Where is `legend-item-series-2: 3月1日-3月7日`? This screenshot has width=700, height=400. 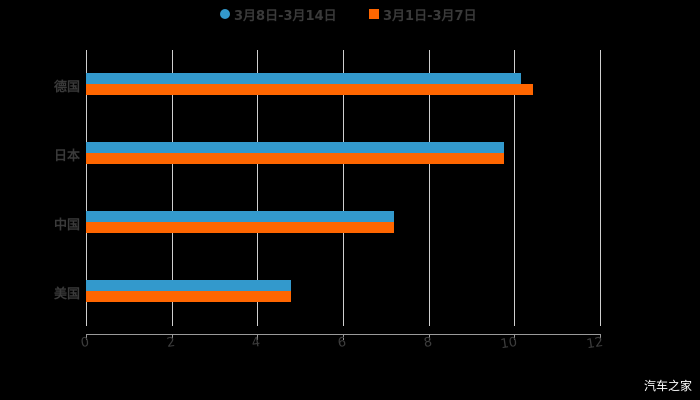 legend-item-series-2: 3月1日-3月7日 is located at coordinates (423, 14).